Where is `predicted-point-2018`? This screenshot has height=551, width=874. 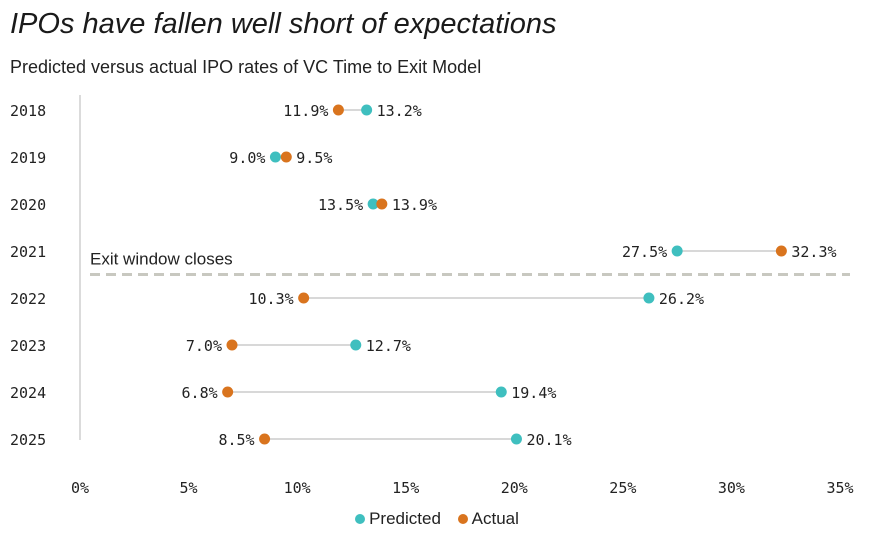 predicted-point-2018 is located at coordinates (367, 110).